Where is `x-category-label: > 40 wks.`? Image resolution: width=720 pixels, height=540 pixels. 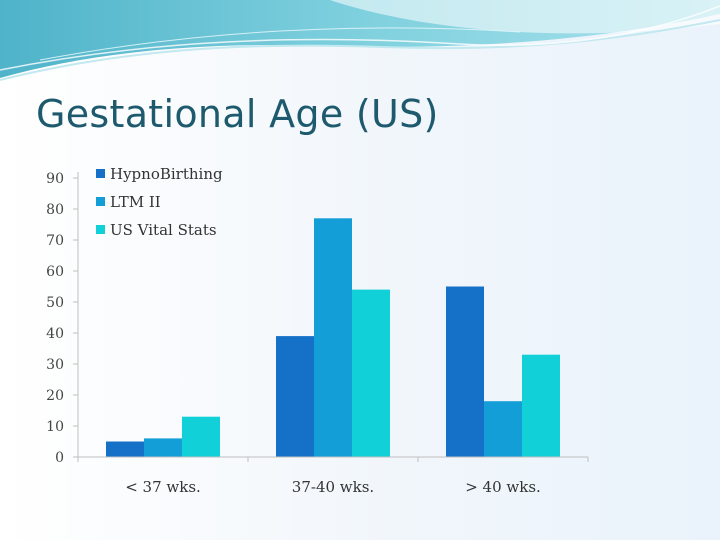 x-category-label: > 40 wks. is located at coordinates (503, 487).